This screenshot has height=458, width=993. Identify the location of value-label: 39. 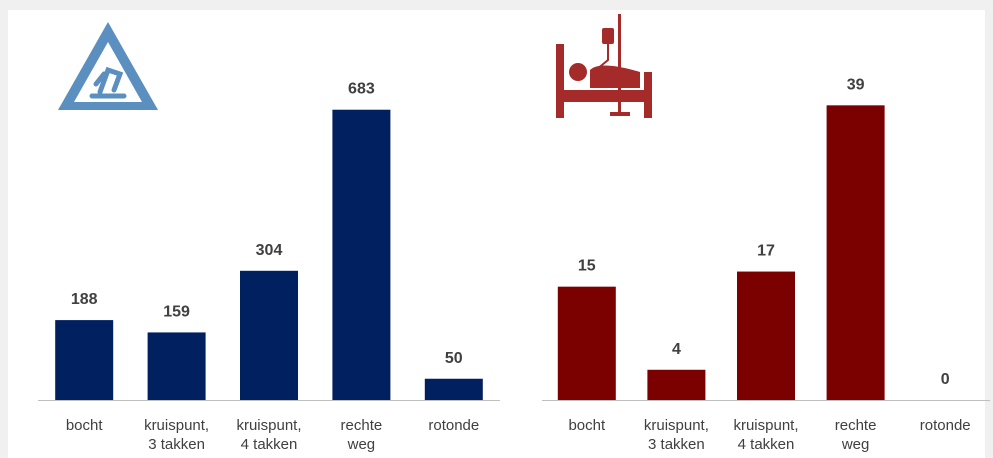
(856, 84).